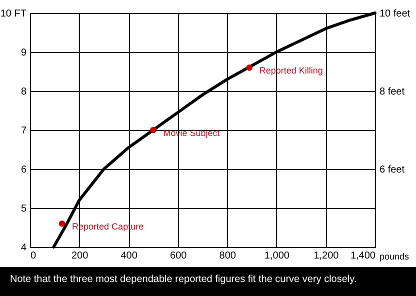 This screenshot has width=416, height=296. What do you see at coordinates (227, 256) in the screenshot?
I see `x-tick-label: 800` at bounding box center [227, 256].